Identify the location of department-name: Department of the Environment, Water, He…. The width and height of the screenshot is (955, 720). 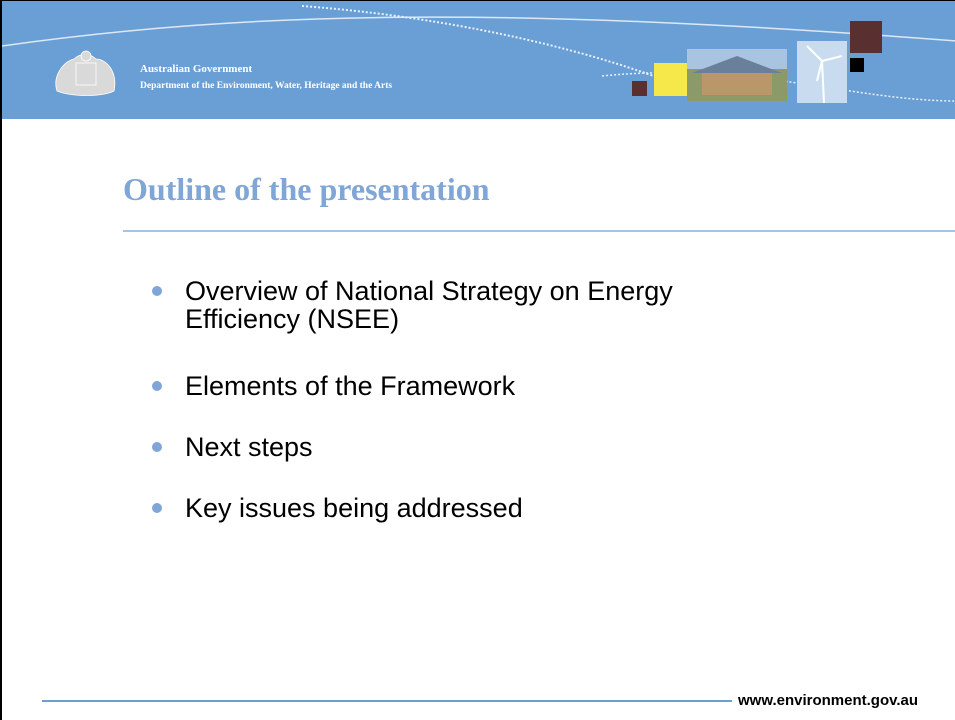
(266, 86).